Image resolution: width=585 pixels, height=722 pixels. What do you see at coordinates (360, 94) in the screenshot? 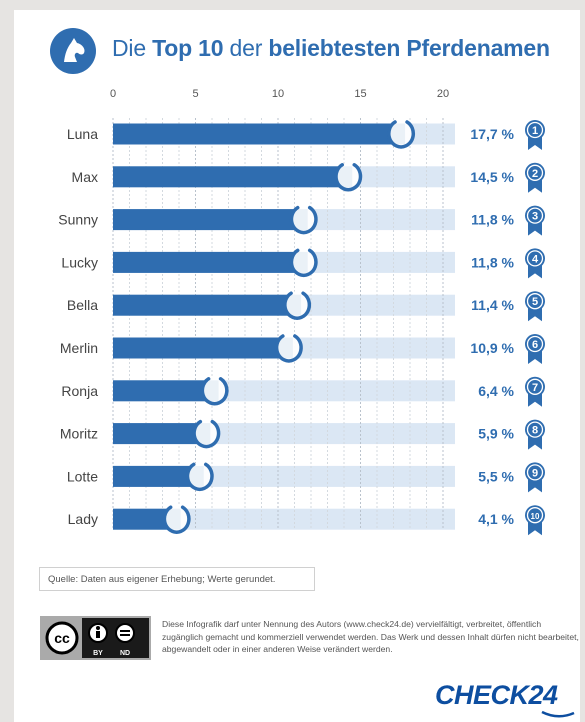
I see `x-tick-label: 15` at bounding box center [360, 94].